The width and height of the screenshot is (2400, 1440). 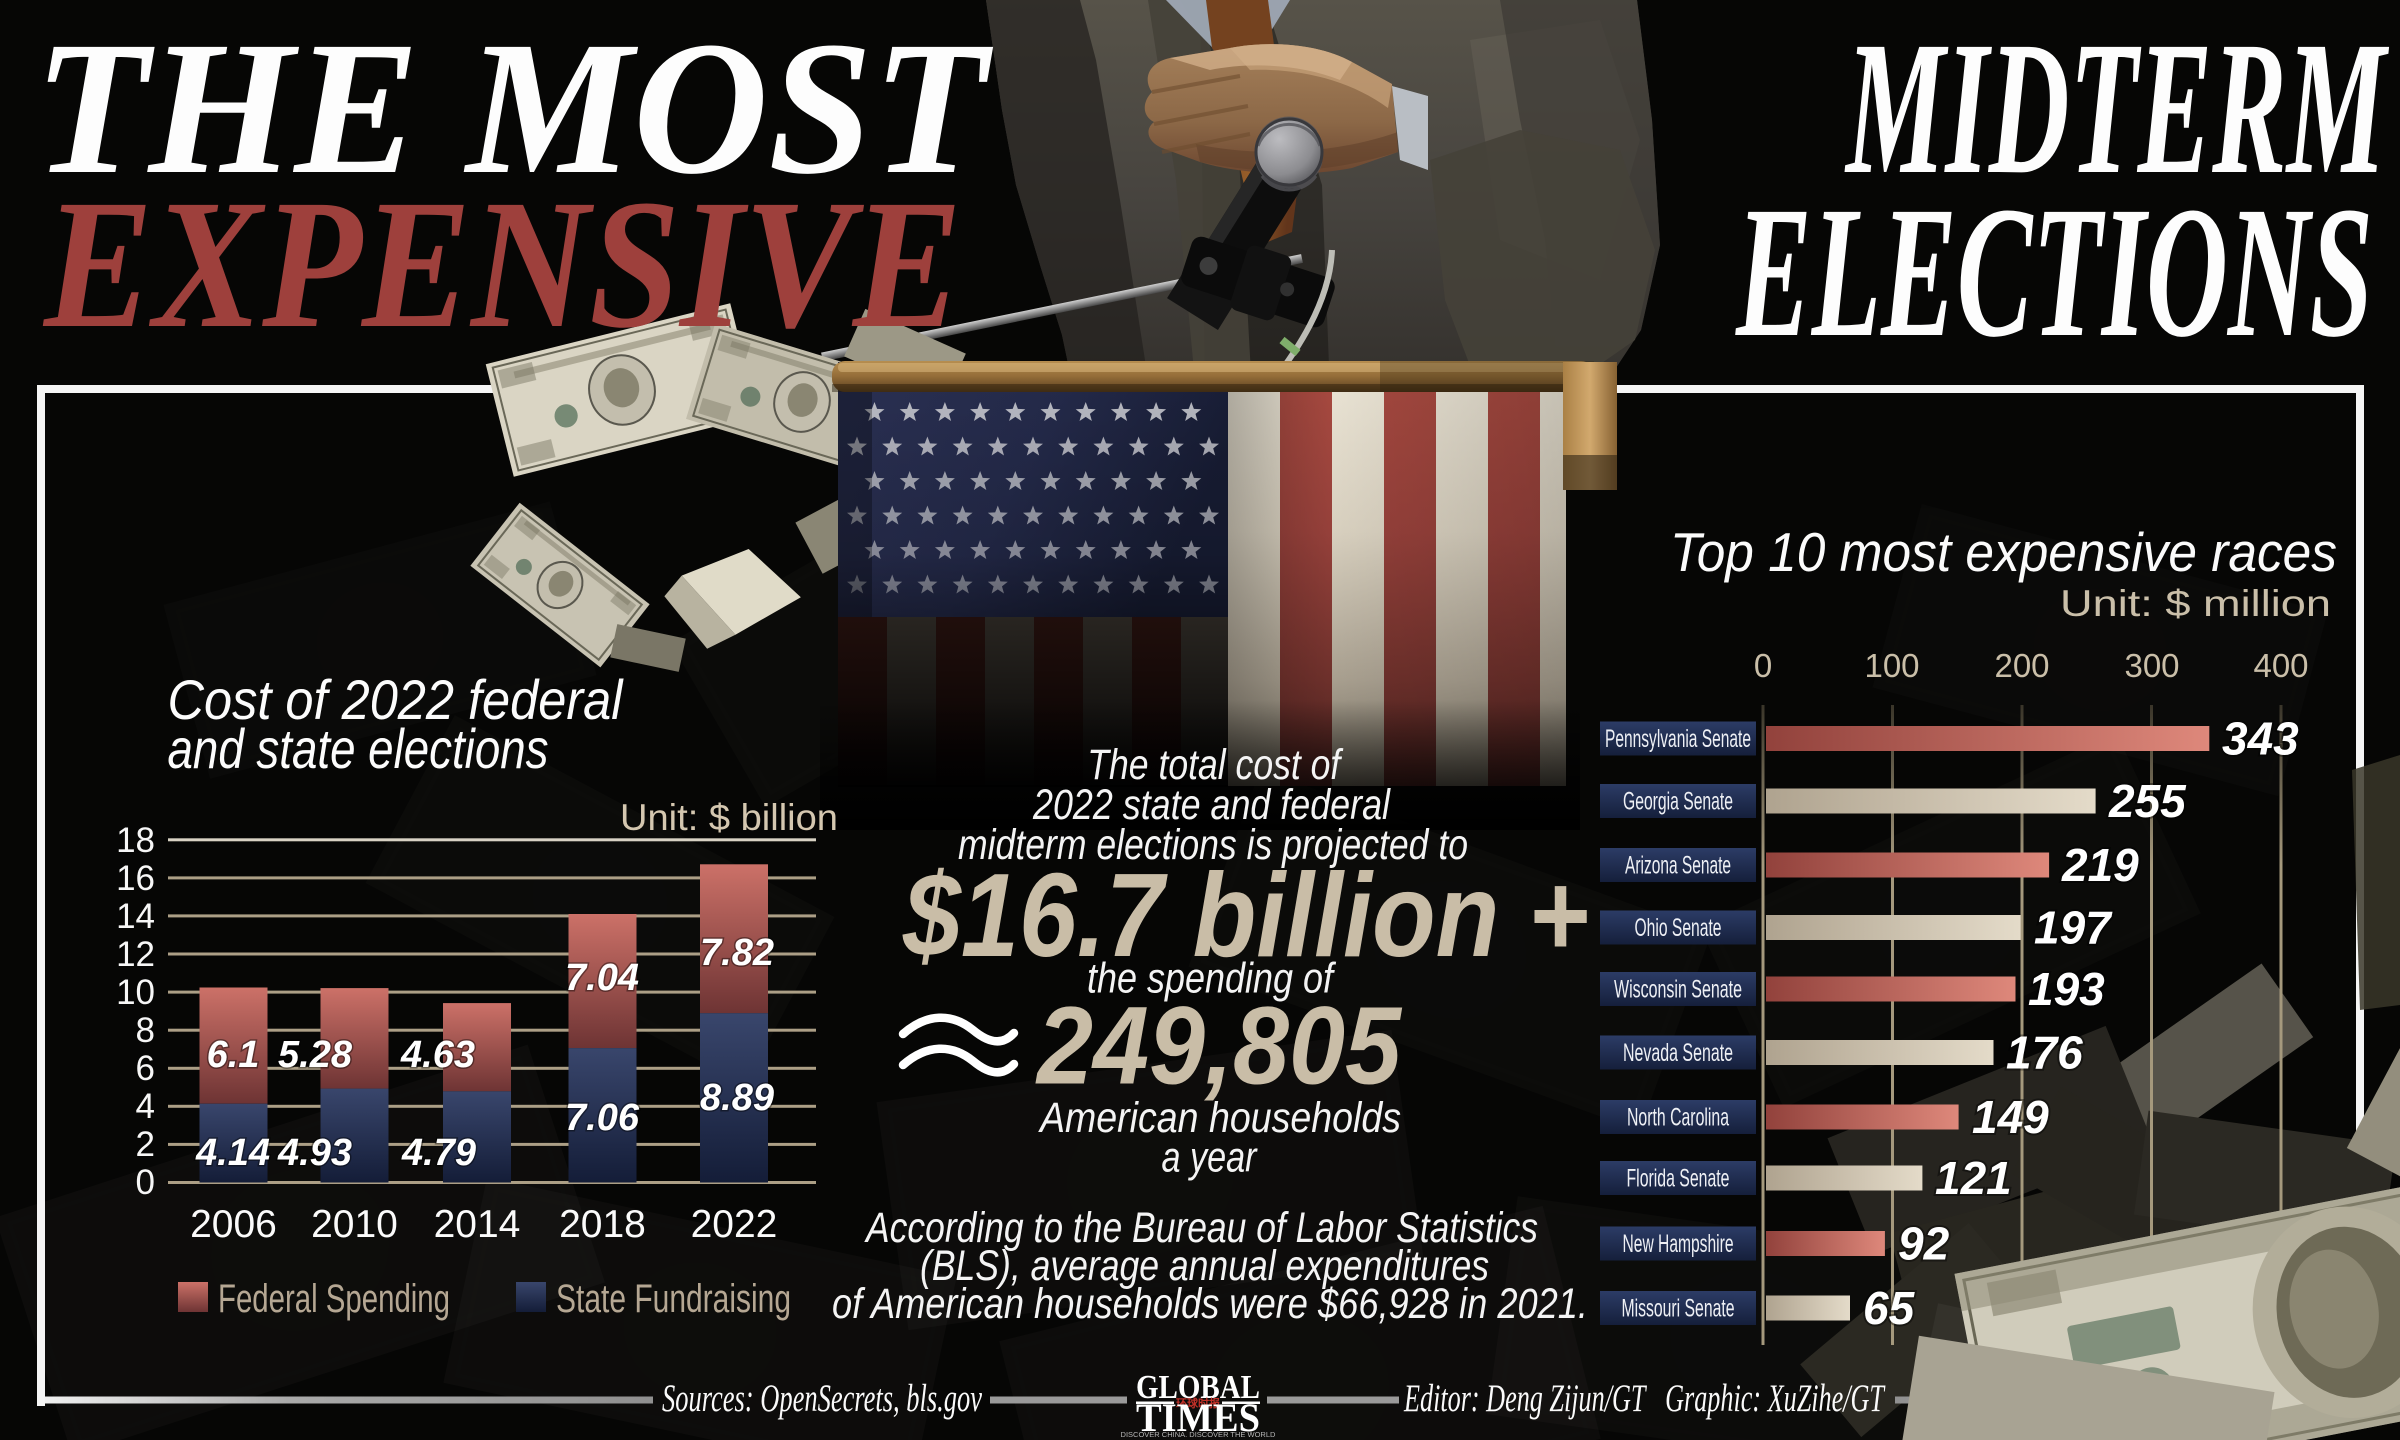 I want to click on svg-text: Nevada Senate, so click(x=1678, y=1053).